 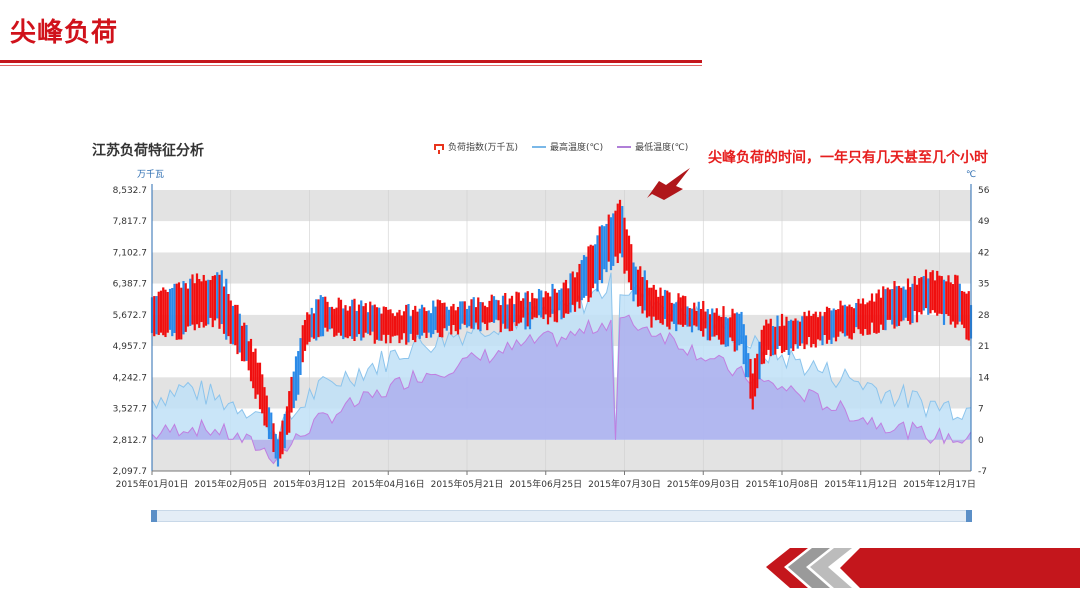 What do you see at coordinates (567, 146) in the screenshot?
I see `legend-item-tmax: 最高温度(℃)` at bounding box center [567, 146].